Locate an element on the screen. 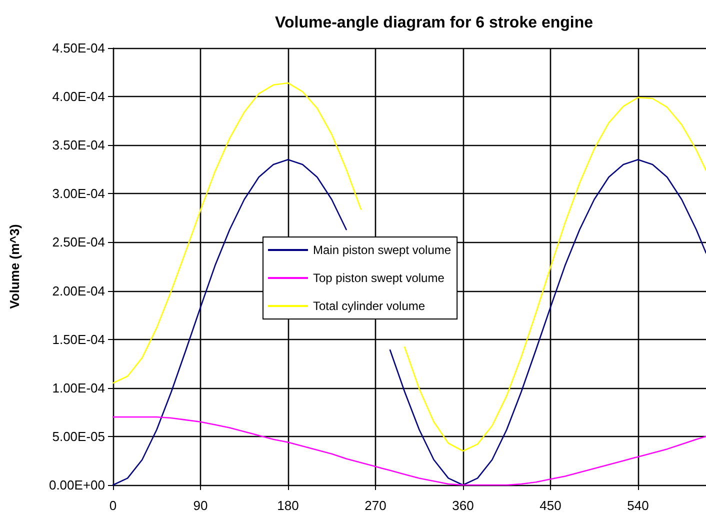  y-tick-label: 5.00E-05 is located at coordinates (78, 436).